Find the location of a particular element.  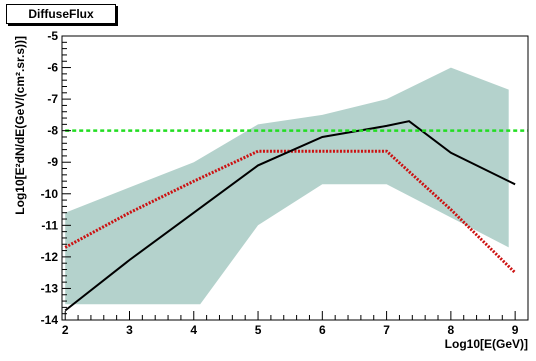

chart-title: DiffuseFlux is located at coordinates (61, 14).